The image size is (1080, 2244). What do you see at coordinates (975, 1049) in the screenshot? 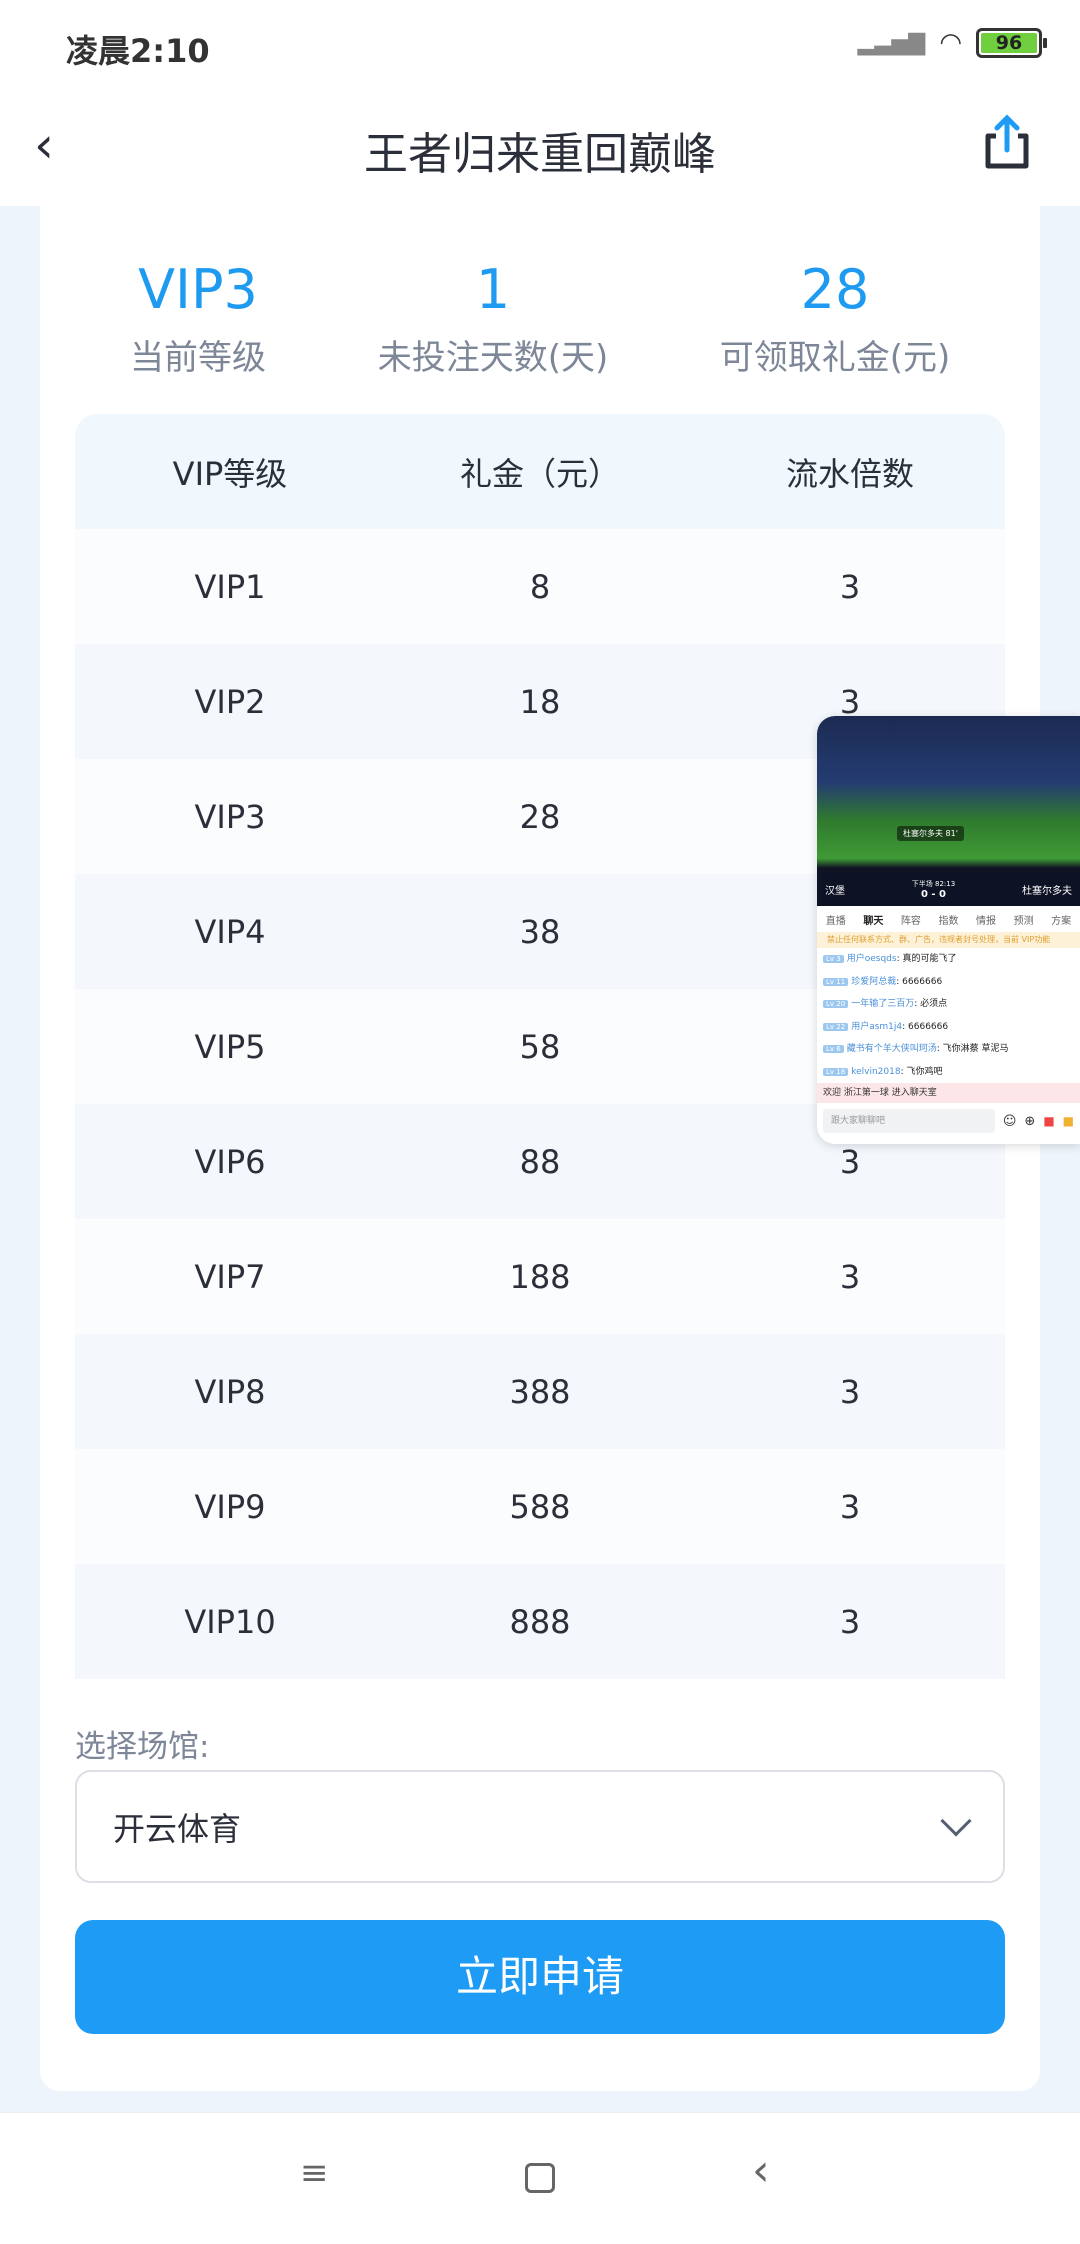
I see `chat-text: 飞你淋蔡 草泥马` at bounding box center [975, 1049].